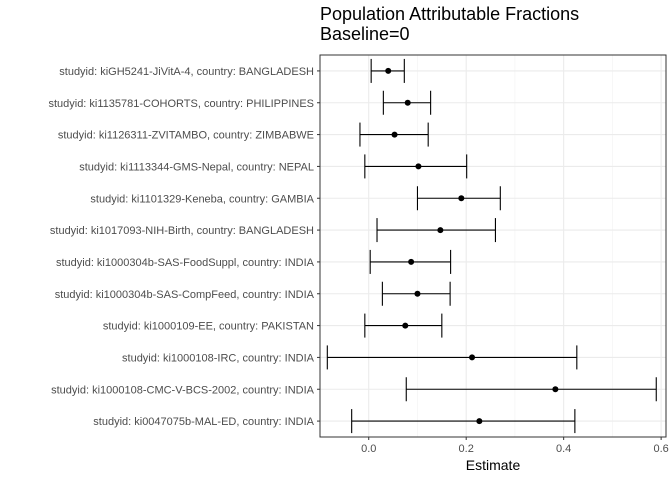 The width and height of the screenshot is (672, 480). I want to click on x-axis-label: Estimate, so click(493, 465).